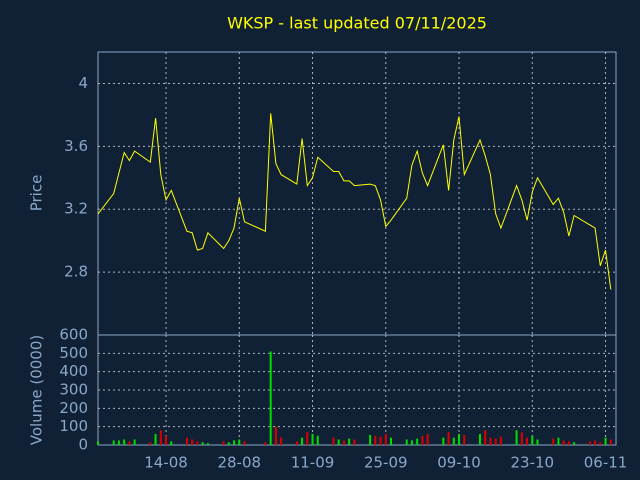 The width and height of the screenshot is (640, 480). I want to click on y-axis-label: Volume (0000), so click(37, 390).